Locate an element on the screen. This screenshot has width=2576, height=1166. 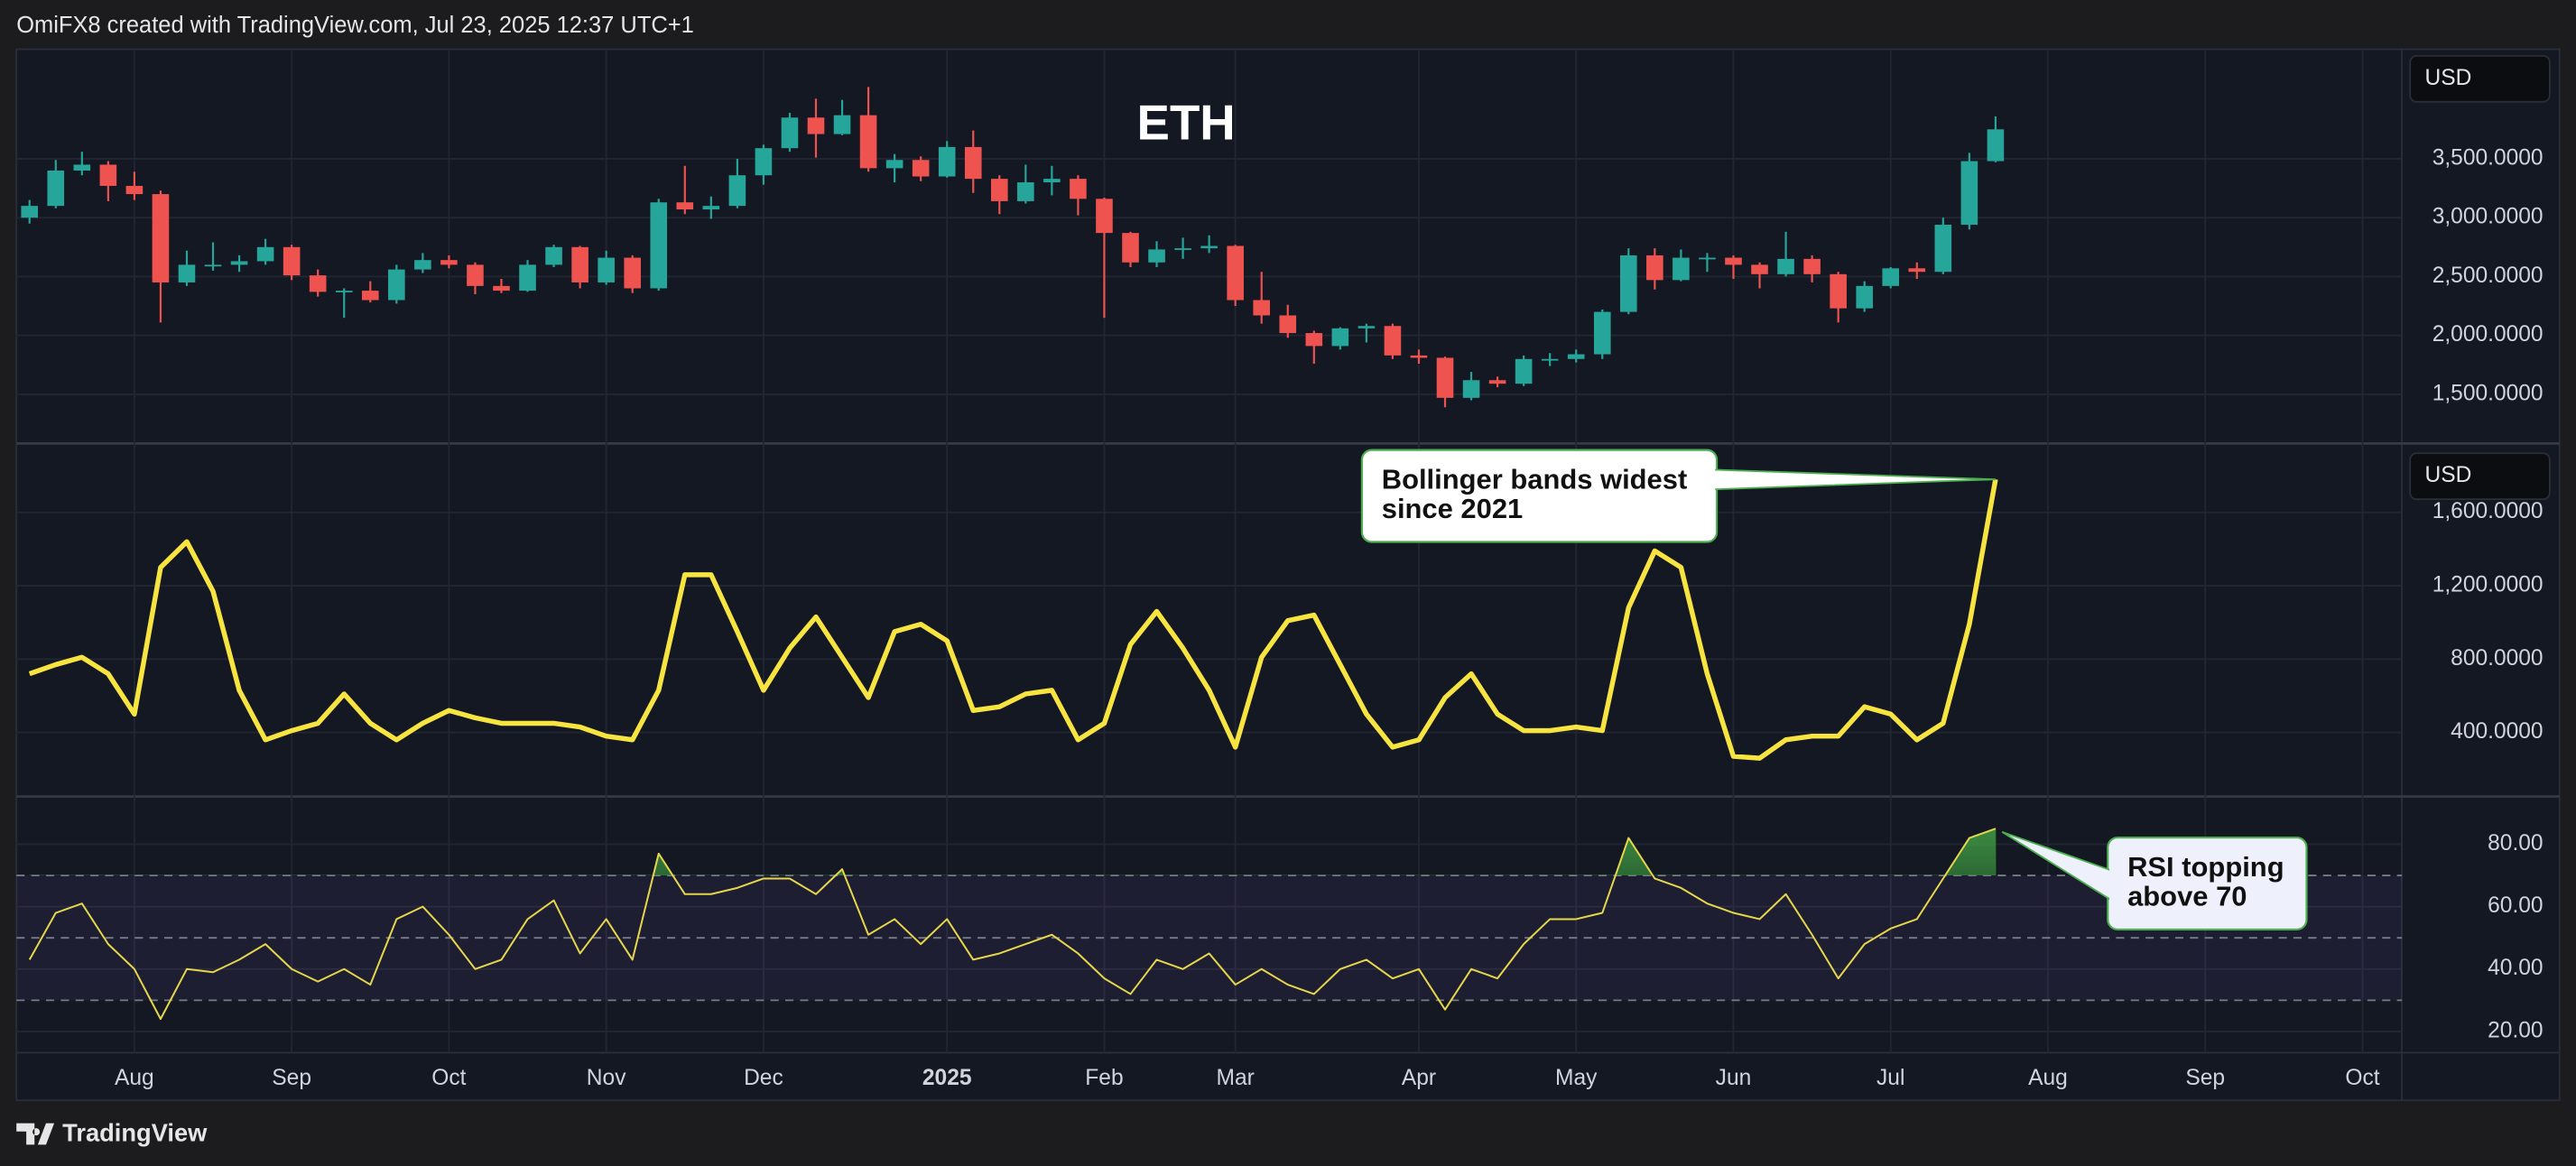
brand-name: TradingView is located at coordinates (135, 1133).